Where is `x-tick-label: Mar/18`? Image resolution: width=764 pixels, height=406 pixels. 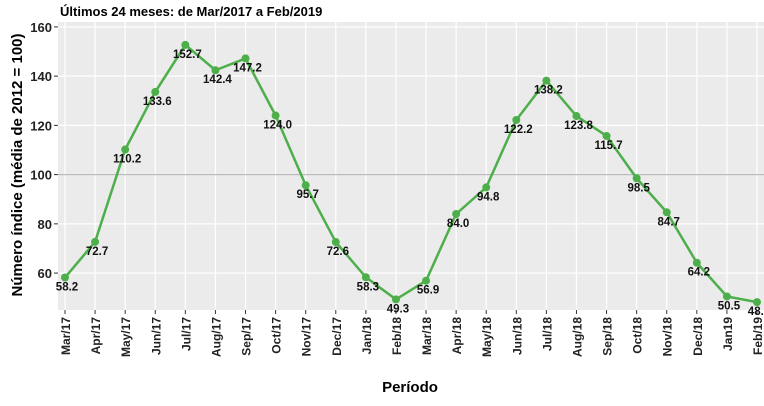
x-tick-label: Mar/18 is located at coordinates (427, 336).